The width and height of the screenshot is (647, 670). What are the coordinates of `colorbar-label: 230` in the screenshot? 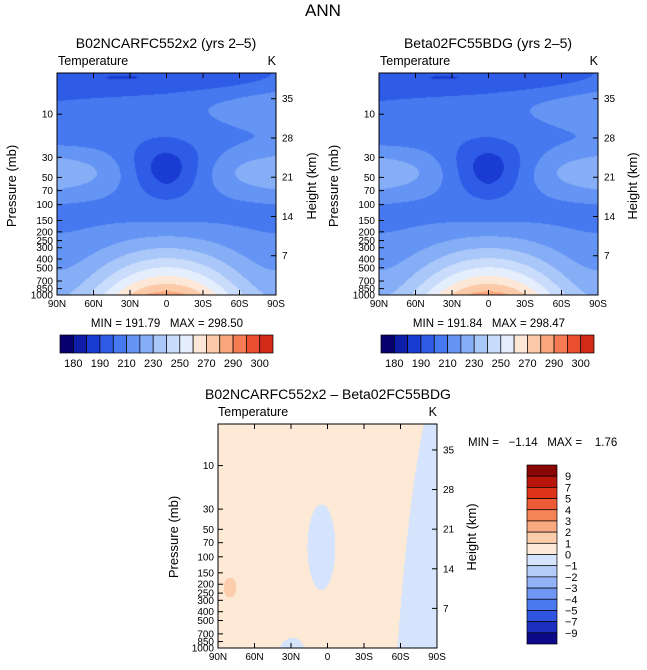 It's located at (474, 364).